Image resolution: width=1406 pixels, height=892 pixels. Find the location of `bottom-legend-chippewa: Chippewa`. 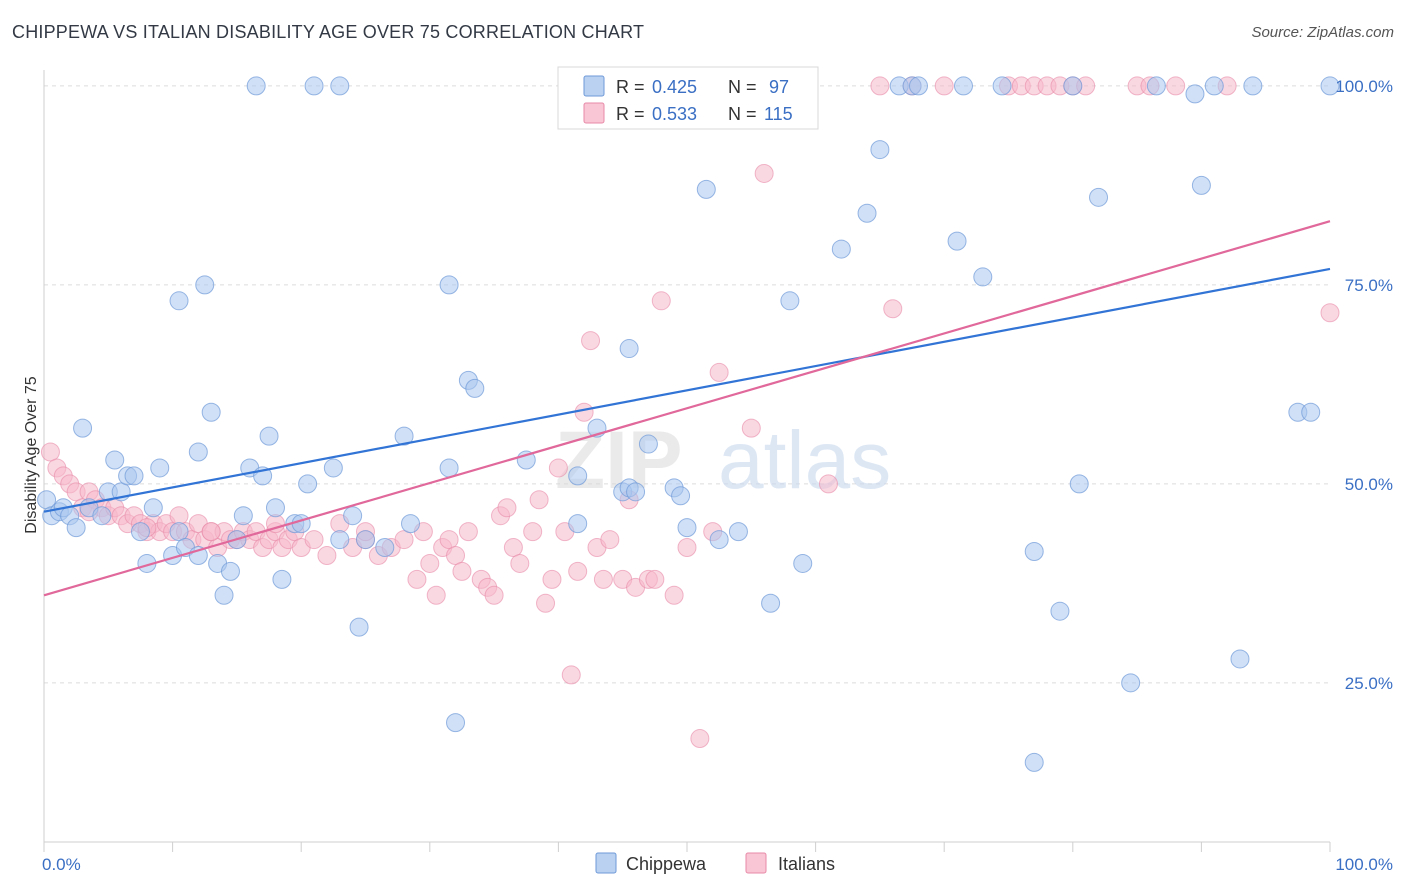

bottom-legend-chippewa: Chippewa is located at coordinates (666, 864).